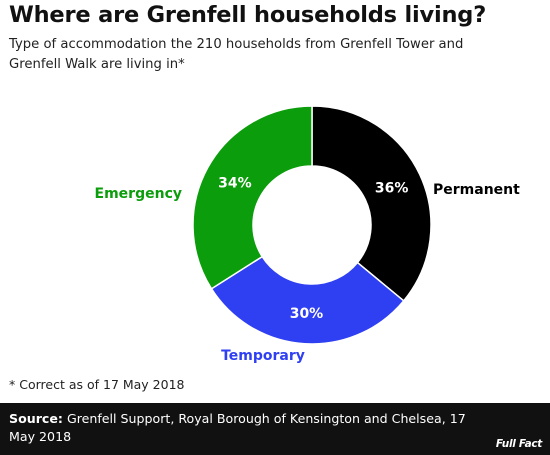 This screenshot has height=455, width=550. What do you see at coordinates (97, 384) in the screenshot?
I see `footnote: * Correct as of 17 May 2018` at bounding box center [97, 384].